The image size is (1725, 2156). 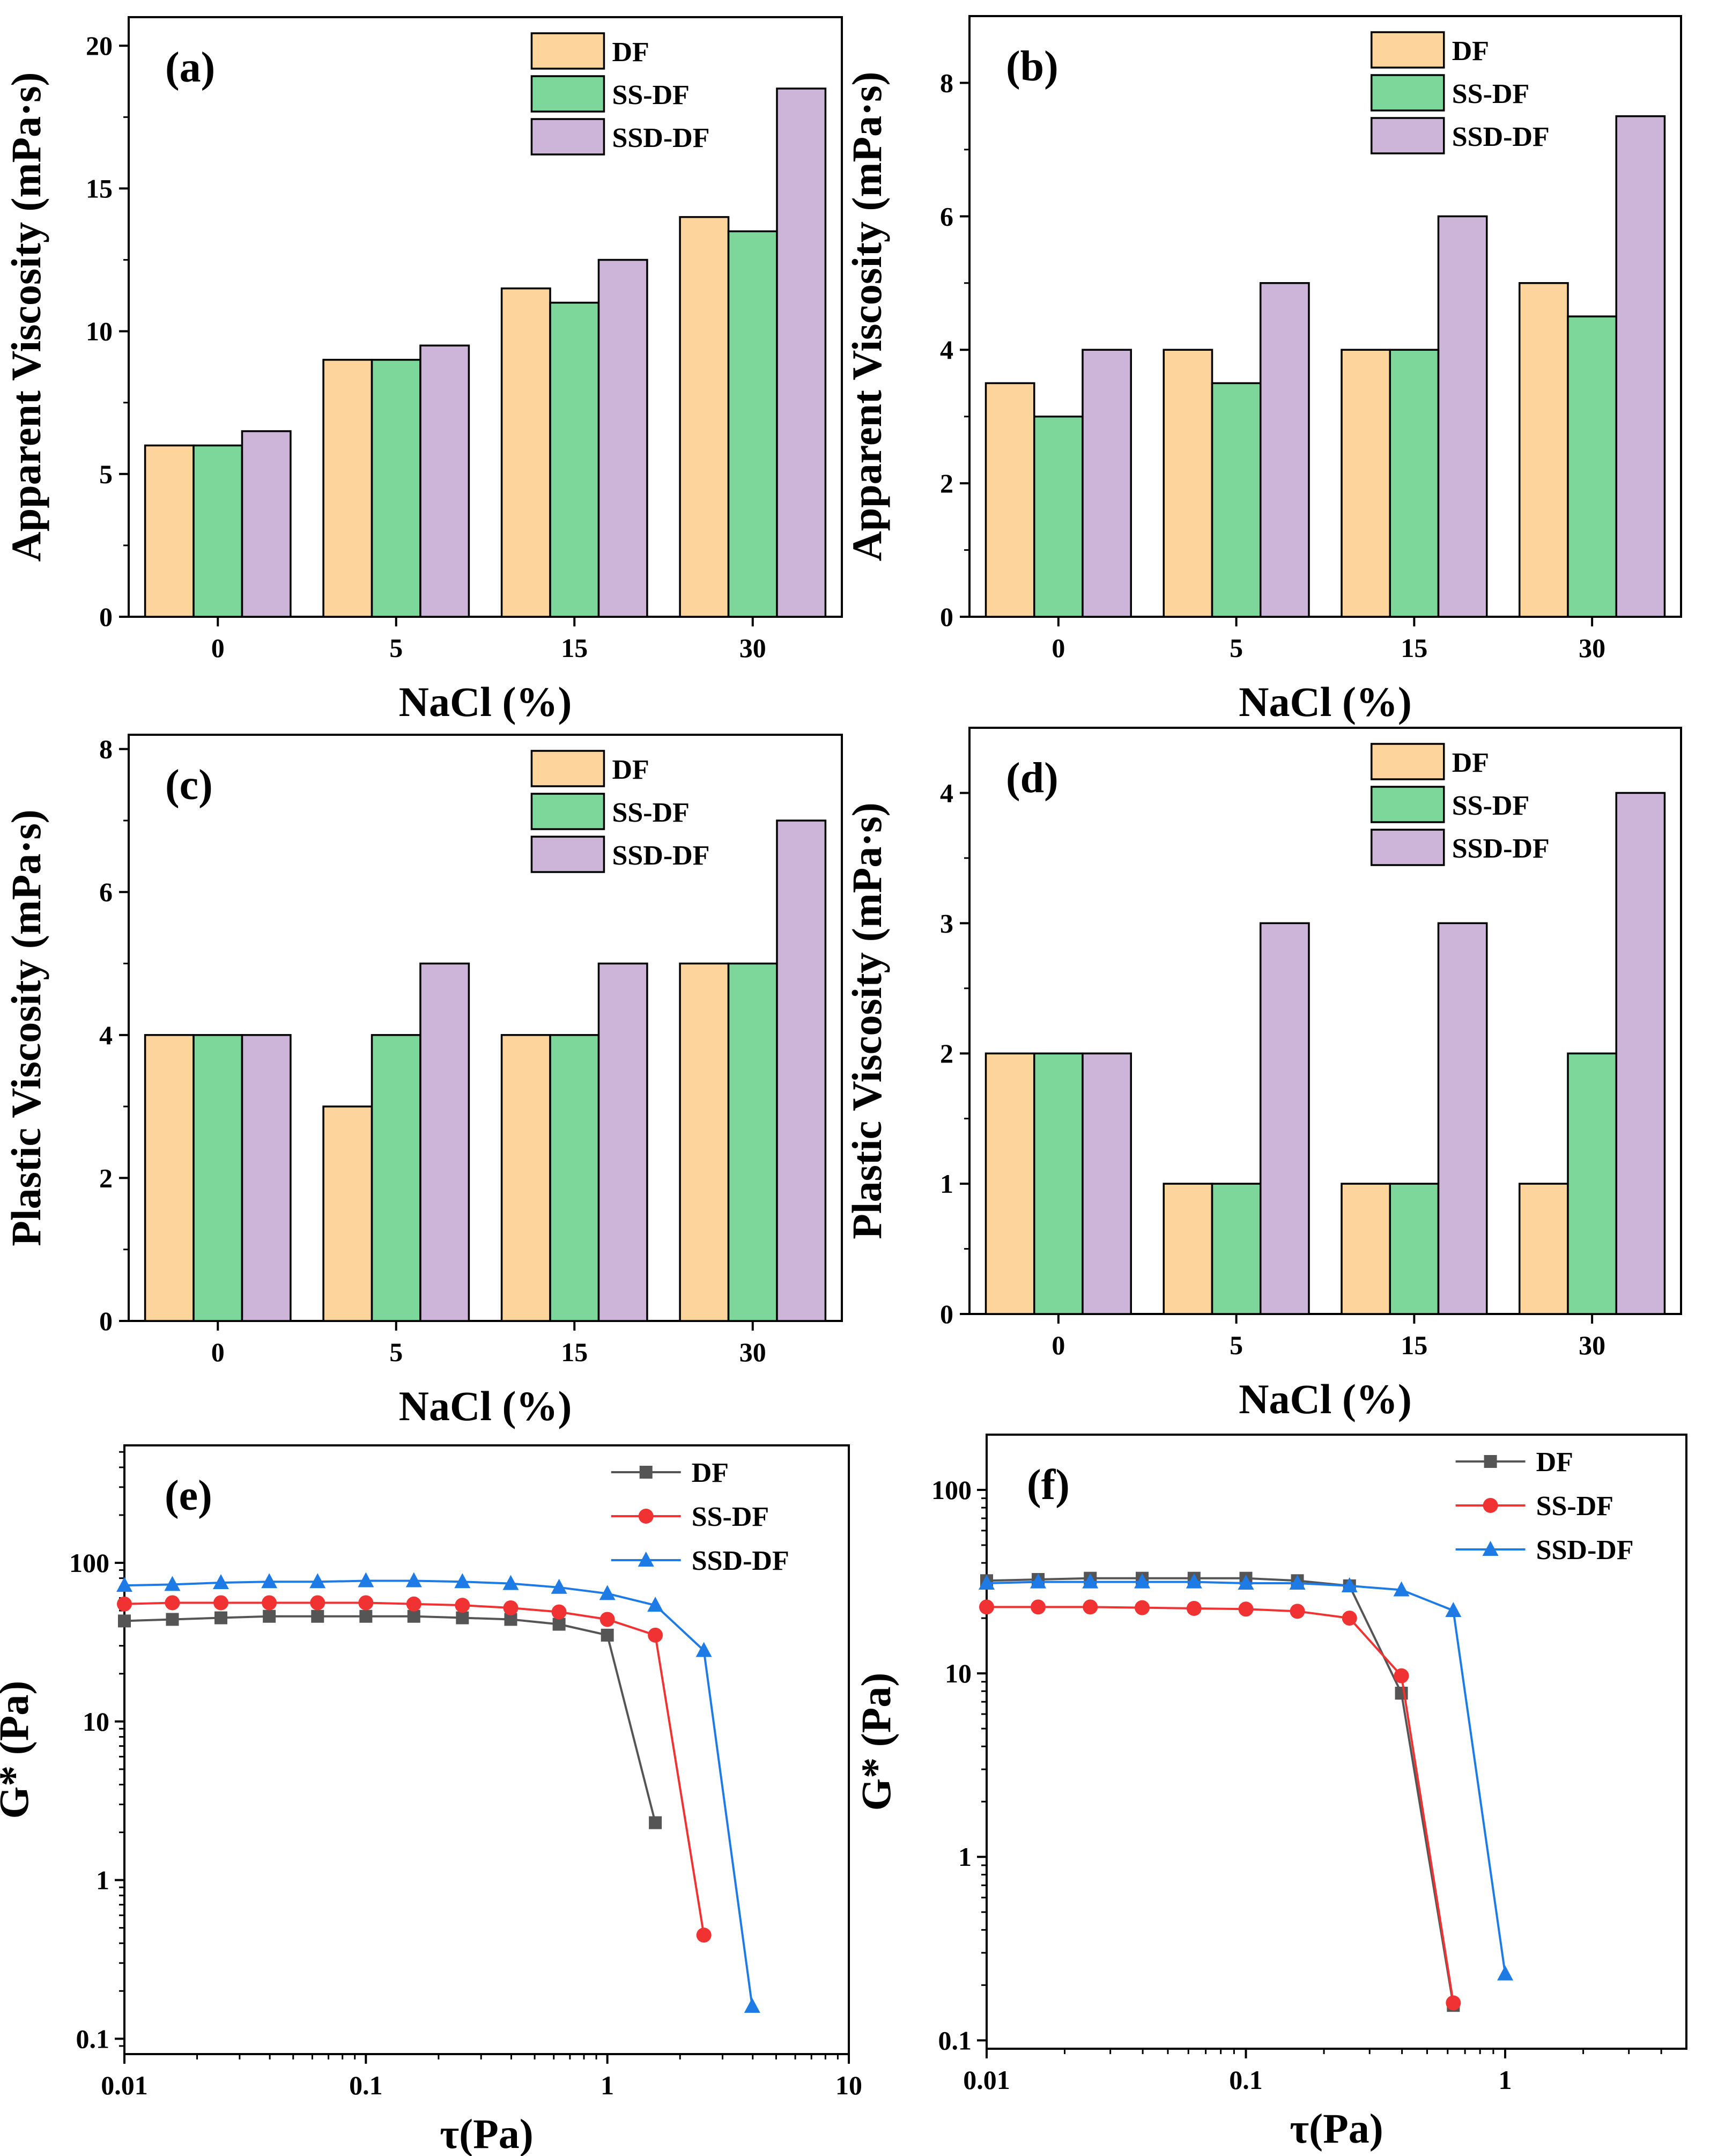 What do you see at coordinates (1236, 1345) in the screenshot?
I see `x-tick-label: 5` at bounding box center [1236, 1345].